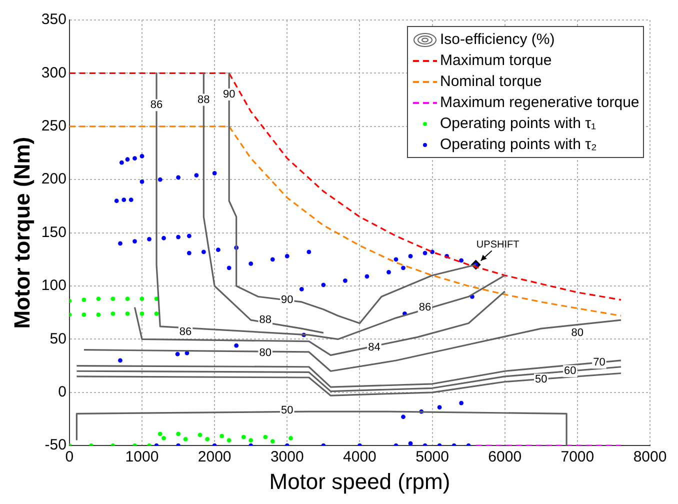 This screenshot has width=678, height=504. I want to click on y-tick-label: 200, so click(53, 179).